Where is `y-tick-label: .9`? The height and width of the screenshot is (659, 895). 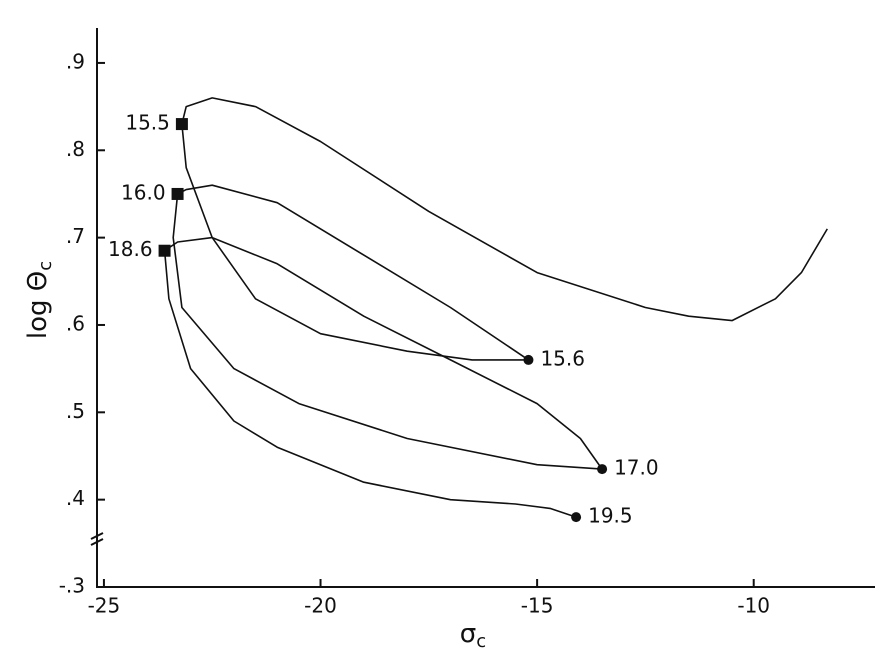
y-tick-label: .9 is located at coordinates (75, 61).